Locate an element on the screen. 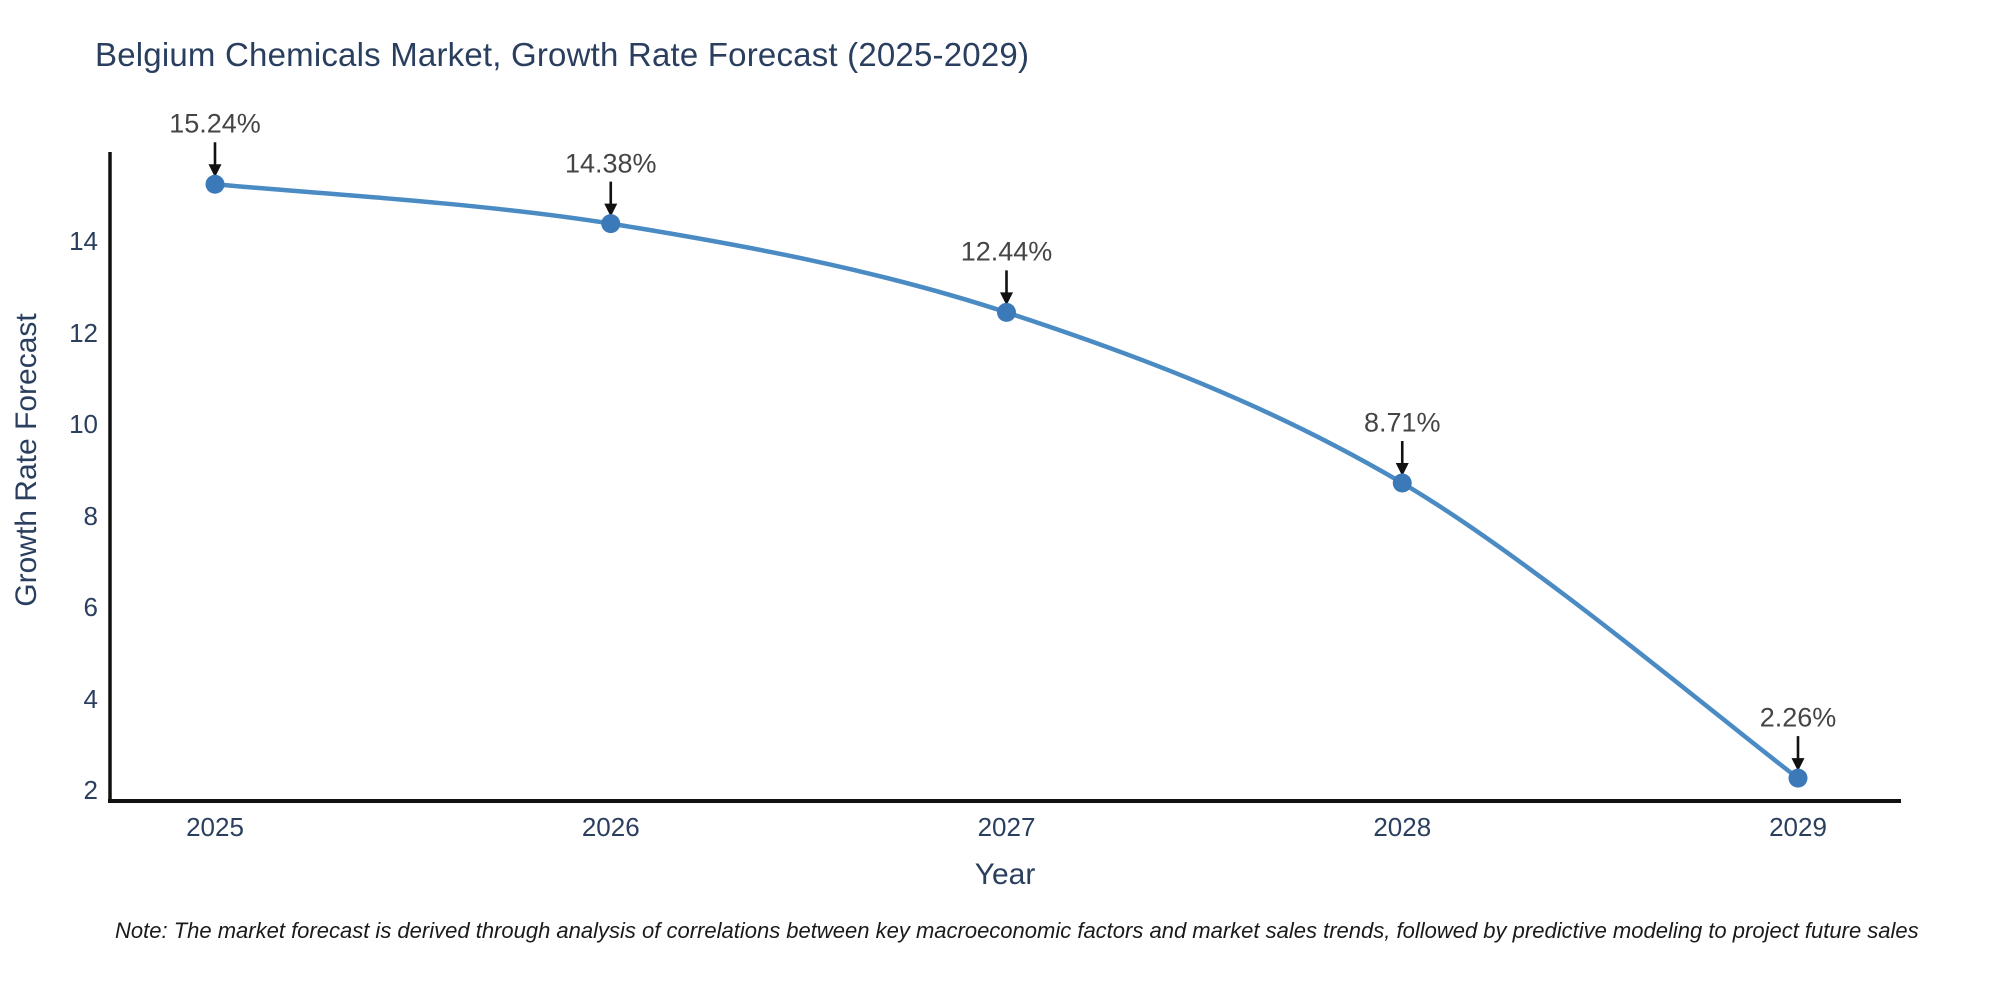  x-tick-label: 2029 is located at coordinates (1798, 827).